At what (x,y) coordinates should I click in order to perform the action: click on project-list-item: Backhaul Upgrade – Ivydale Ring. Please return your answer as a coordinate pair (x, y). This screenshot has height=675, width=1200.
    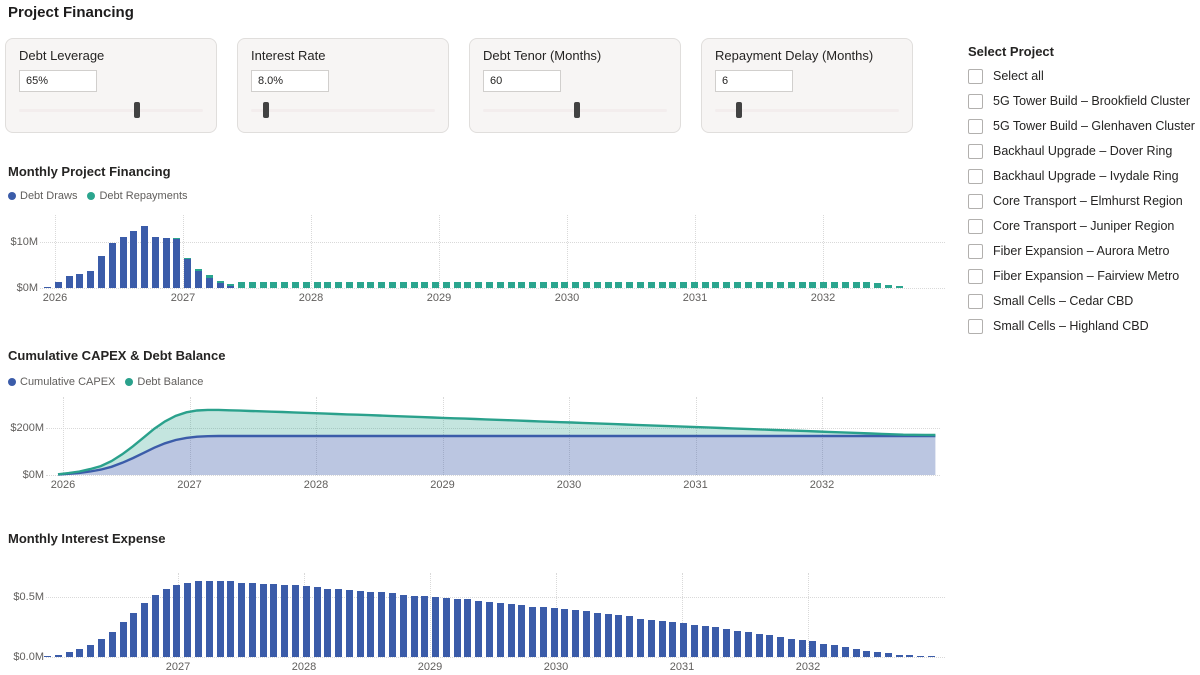
    Looking at the image, I should click on (1084, 176).